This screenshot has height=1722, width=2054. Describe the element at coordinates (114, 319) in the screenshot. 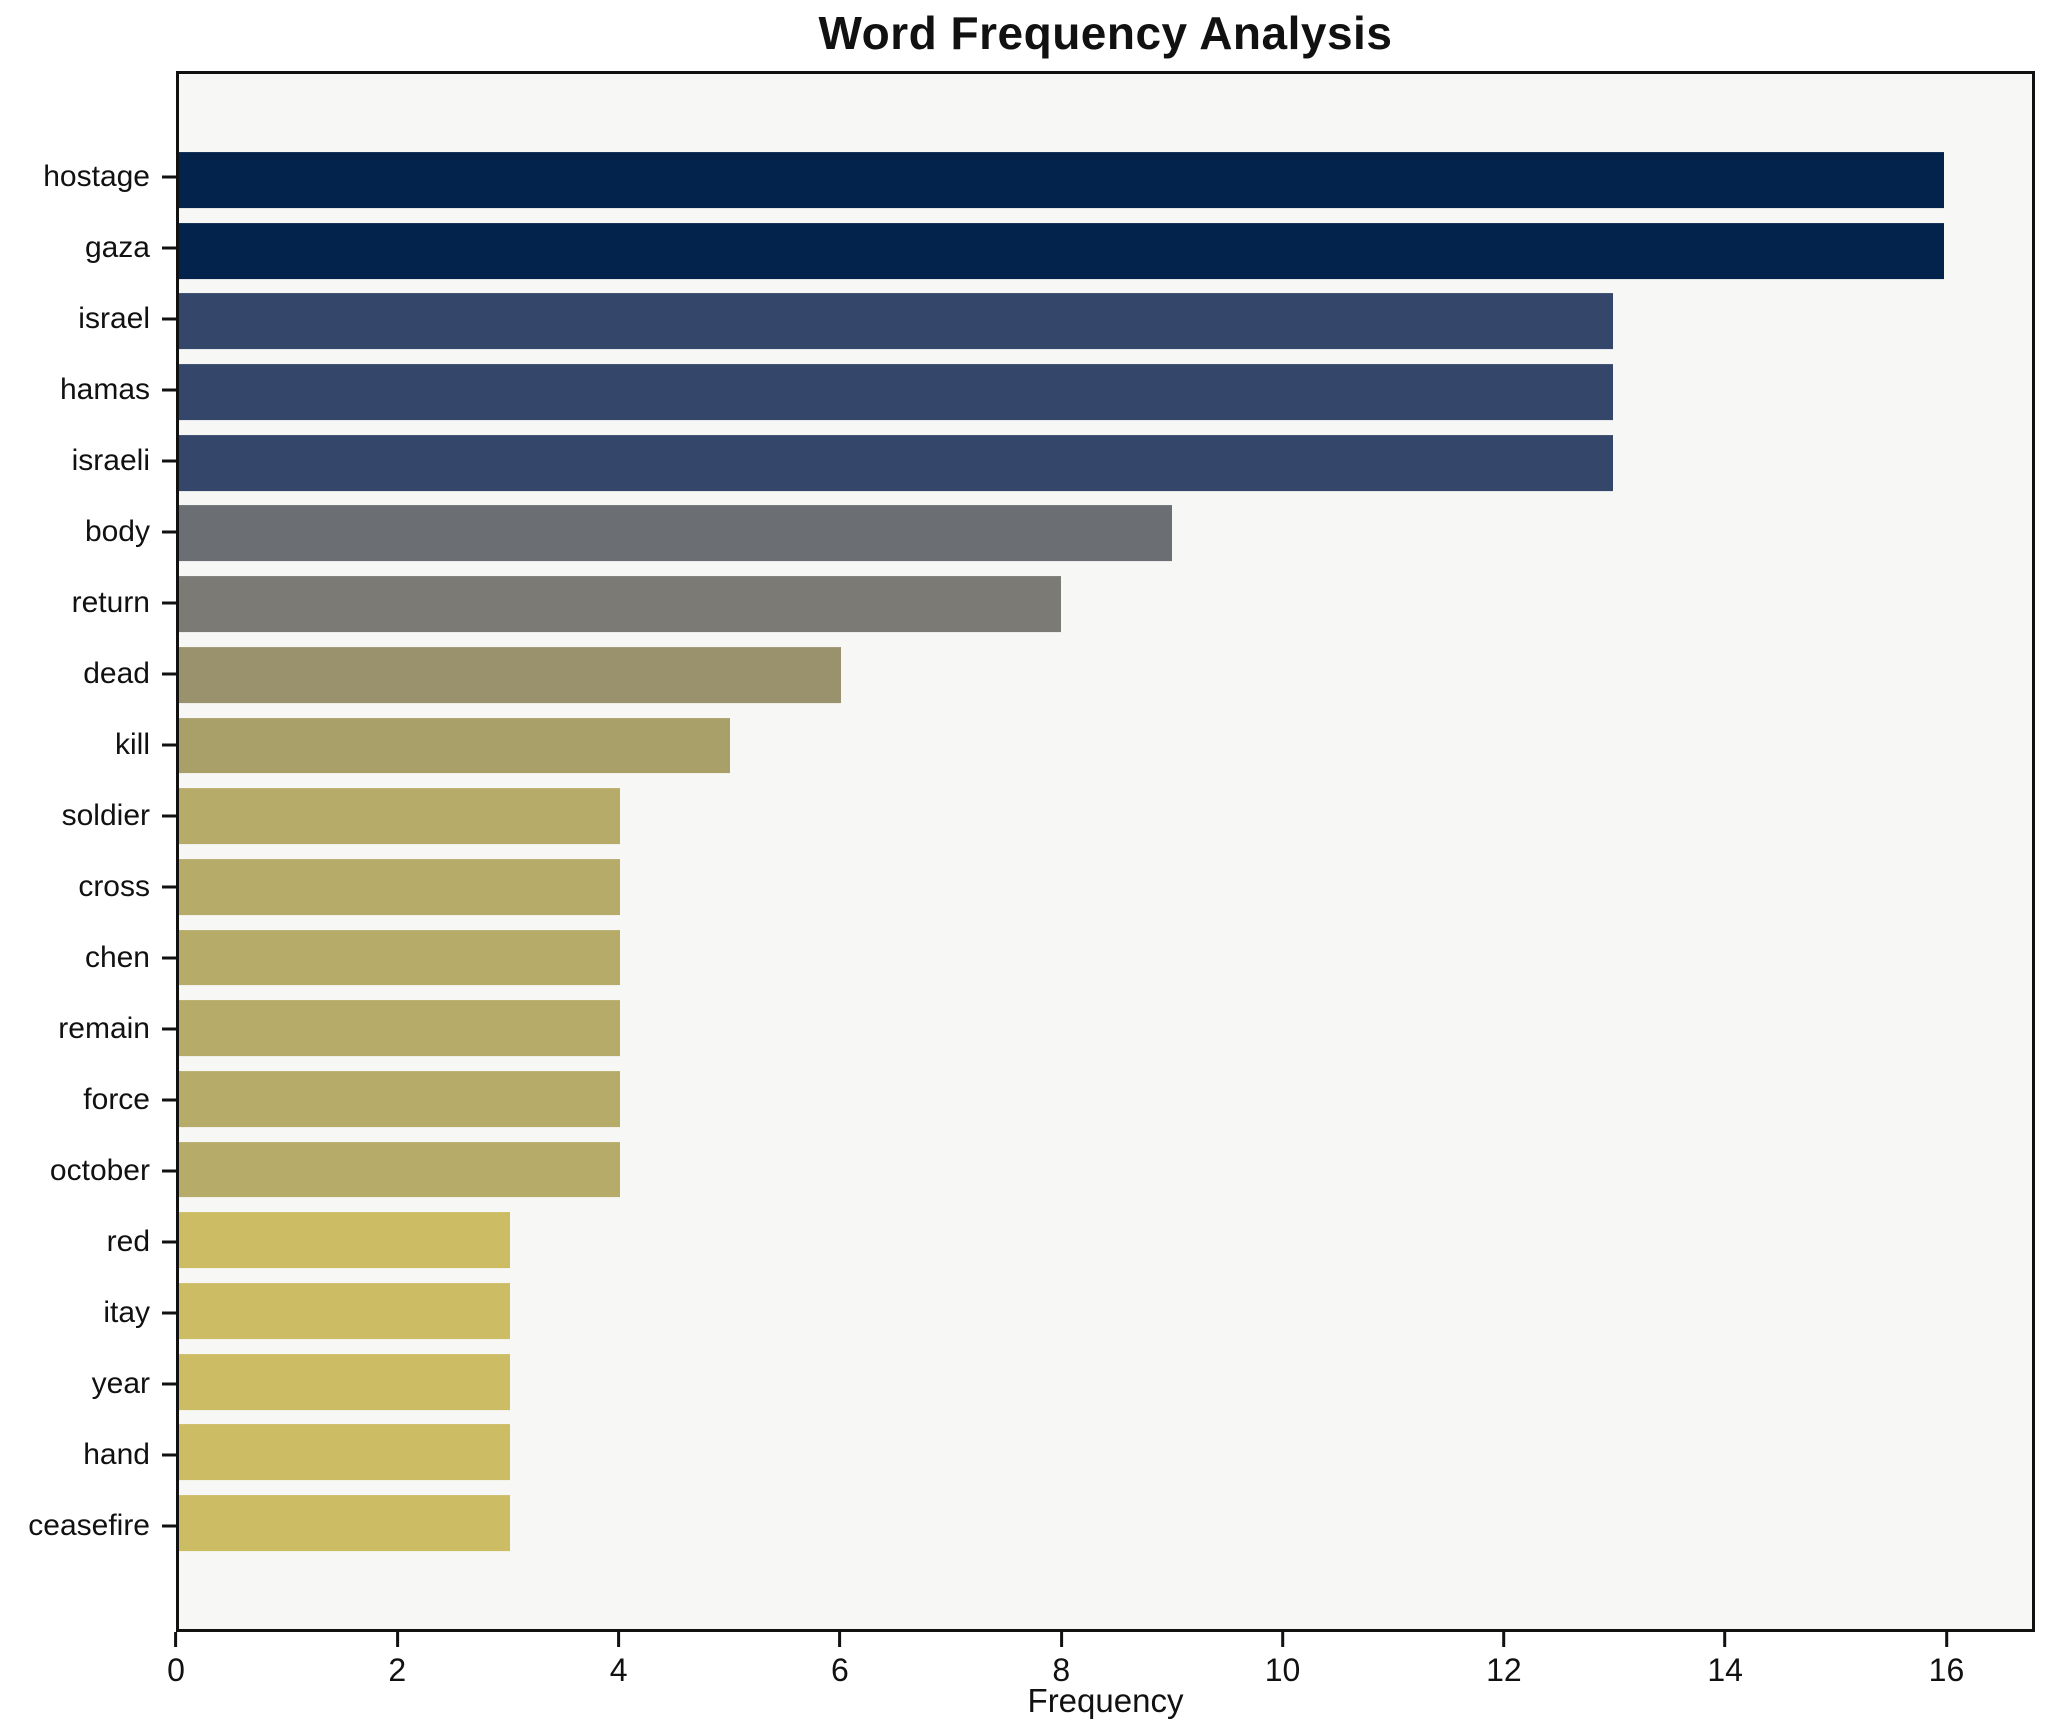

I see `category-label-israel: israel` at that location.